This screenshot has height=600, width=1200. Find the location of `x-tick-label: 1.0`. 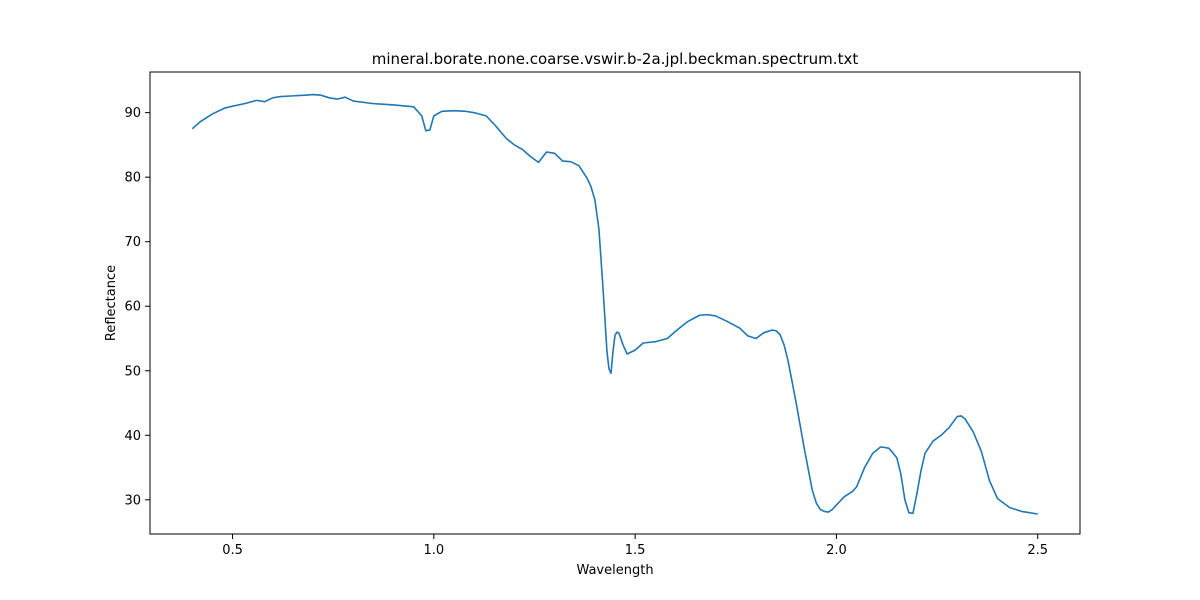

x-tick-label: 1.0 is located at coordinates (433, 550).